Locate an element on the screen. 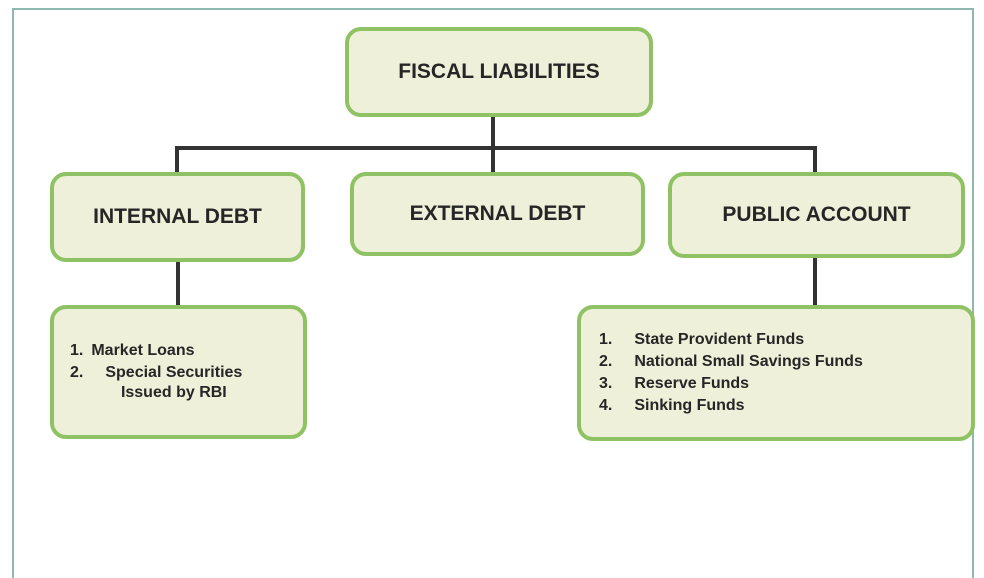 This screenshot has width=984, height=578. node-label: EXTERNAL DEBT is located at coordinates (497, 213).